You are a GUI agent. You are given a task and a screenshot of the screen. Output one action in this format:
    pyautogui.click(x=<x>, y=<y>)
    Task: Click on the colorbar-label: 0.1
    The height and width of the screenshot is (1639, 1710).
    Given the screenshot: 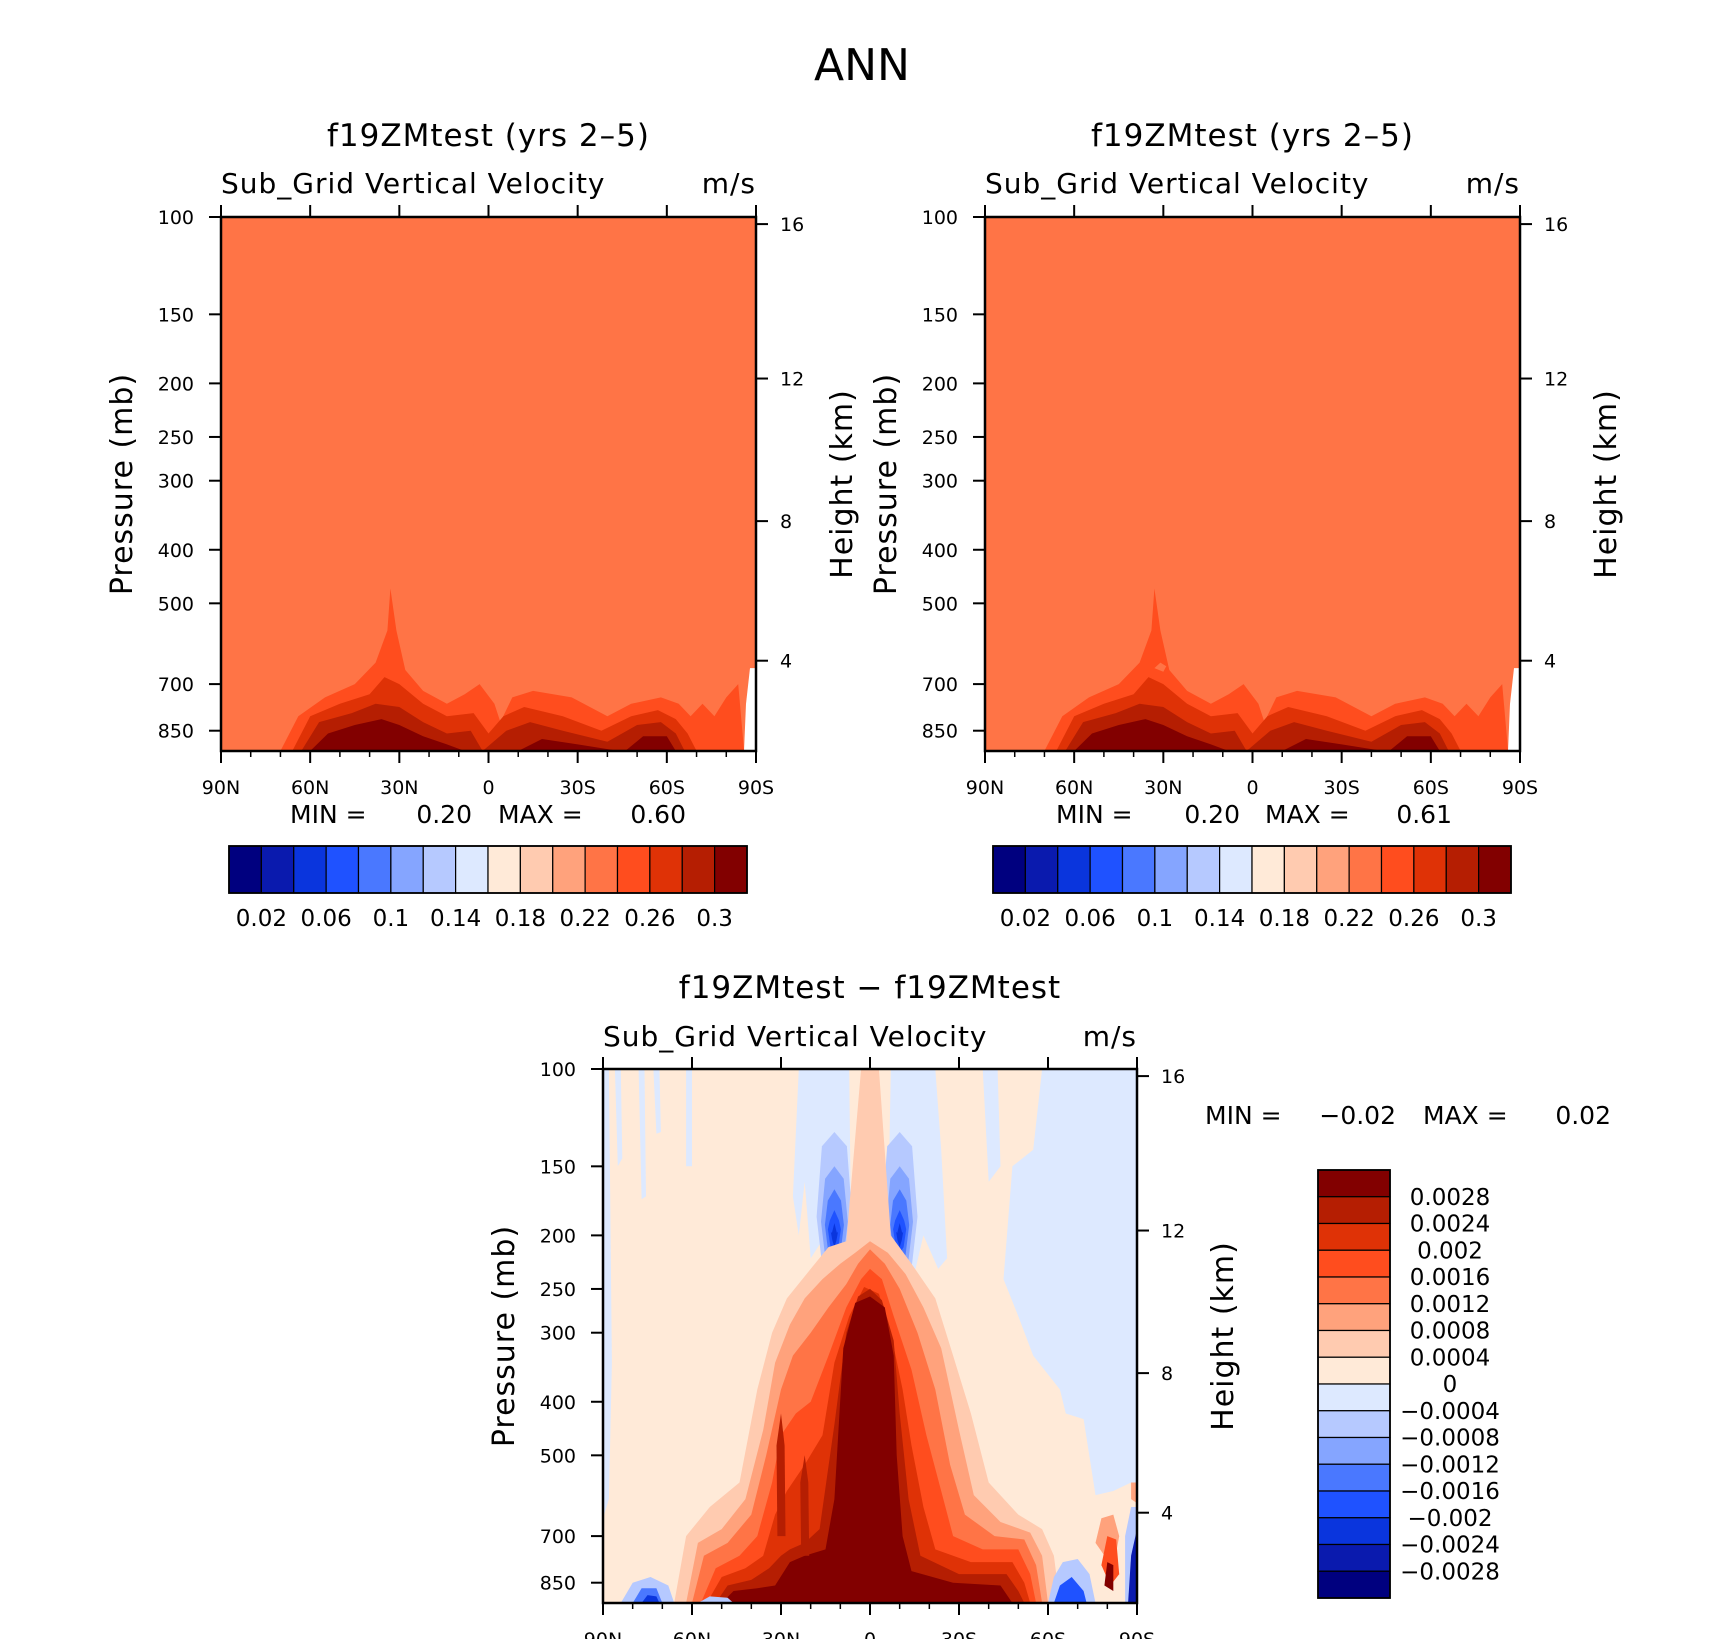 What is the action you would take?
    pyautogui.click(x=391, y=919)
    